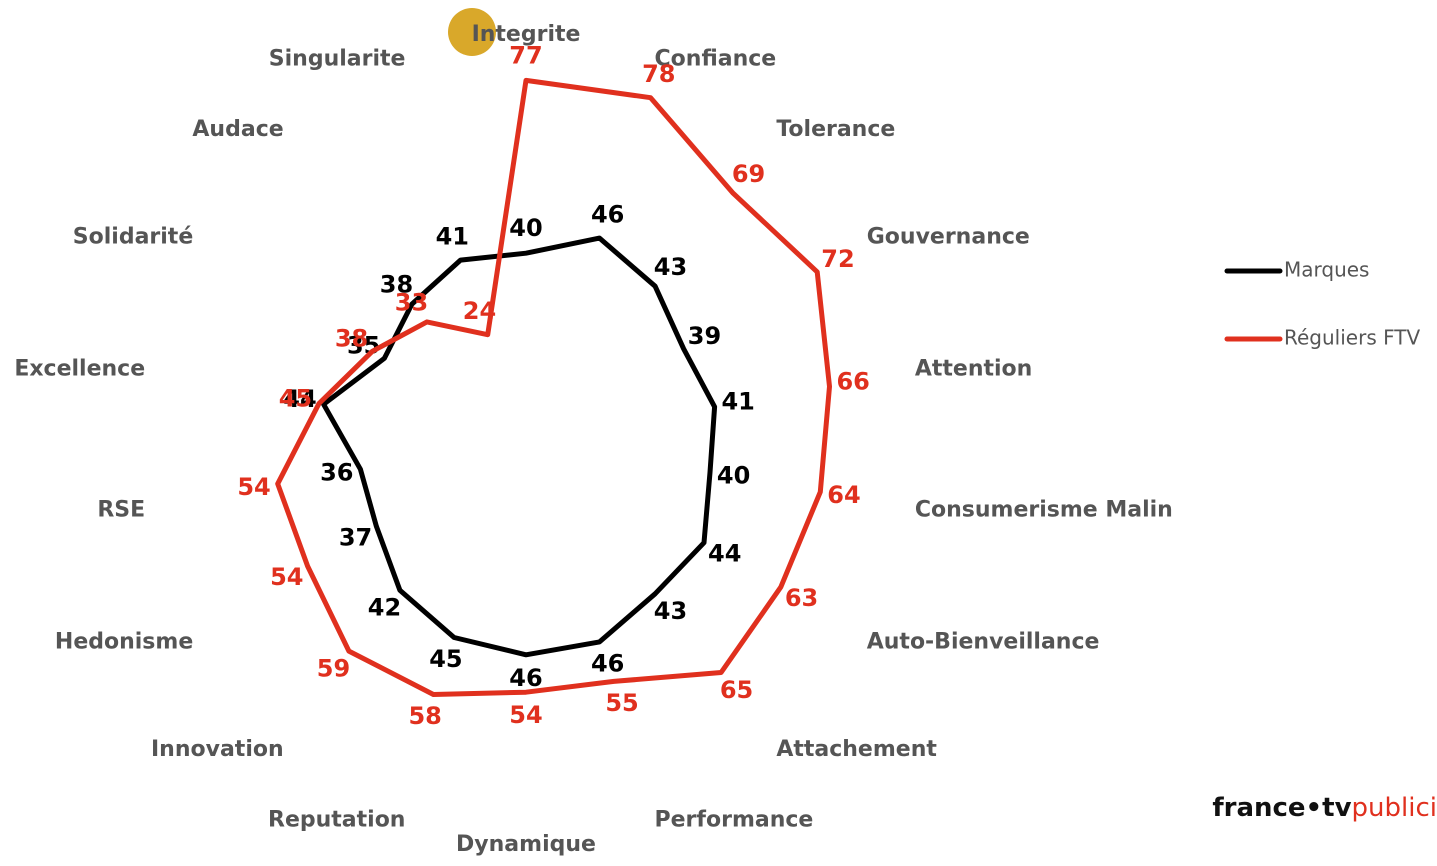  What do you see at coordinates (336, 820) in the screenshot?
I see `category-label: Reputation` at bounding box center [336, 820].